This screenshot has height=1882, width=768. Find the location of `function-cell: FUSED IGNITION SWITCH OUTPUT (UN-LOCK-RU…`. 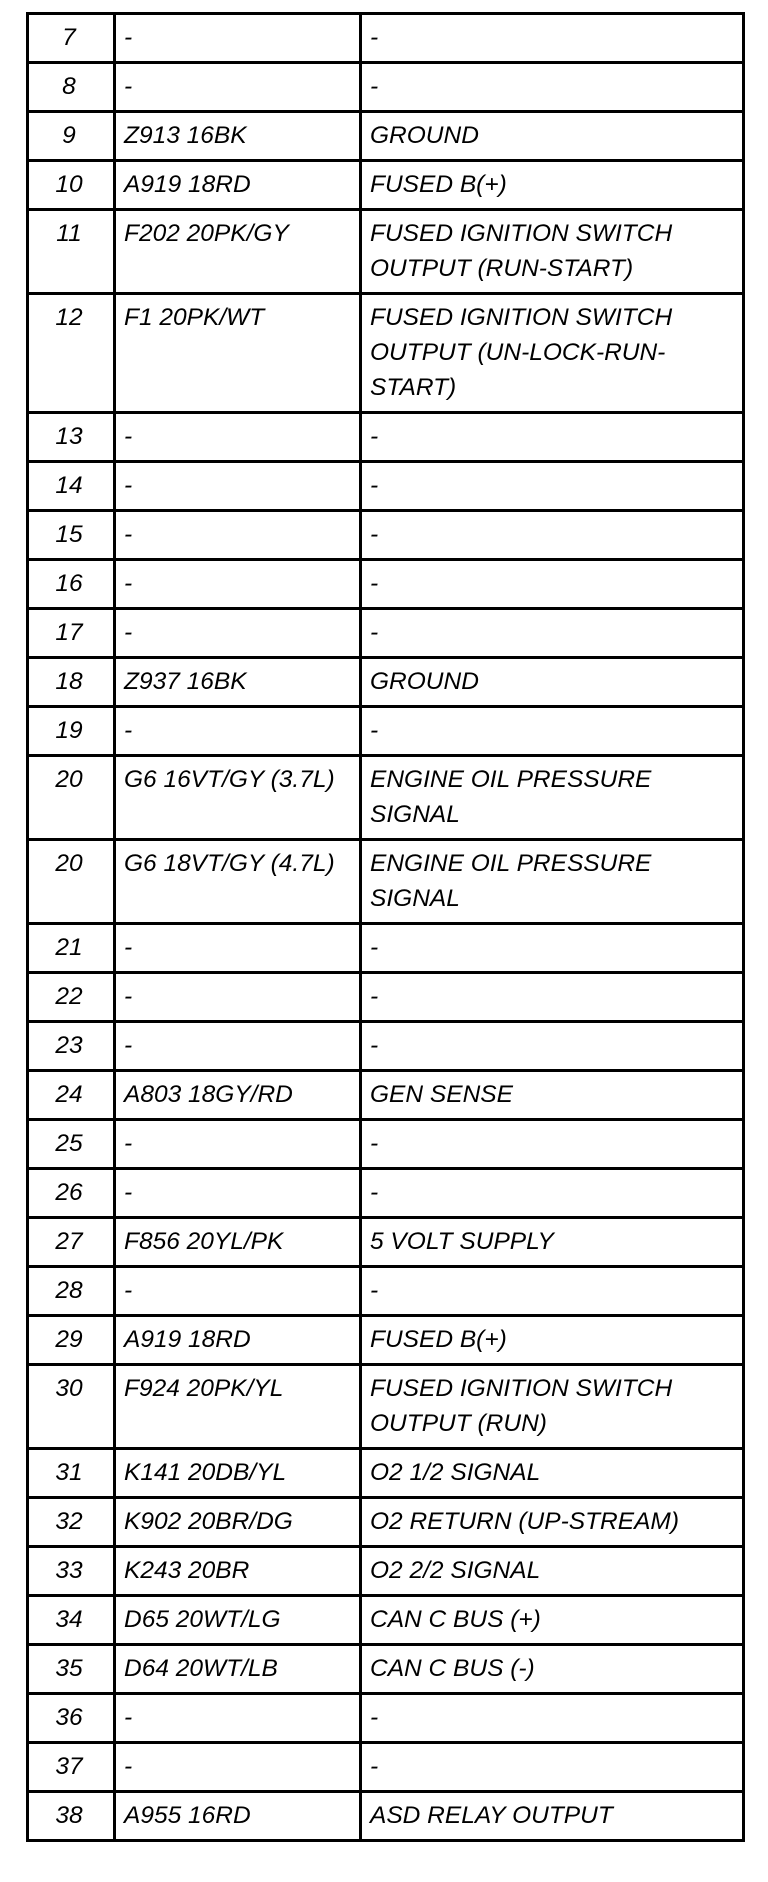

function-cell: FUSED IGNITION SWITCH OUTPUT (UN-LOCK-RU… is located at coordinates (552, 353).